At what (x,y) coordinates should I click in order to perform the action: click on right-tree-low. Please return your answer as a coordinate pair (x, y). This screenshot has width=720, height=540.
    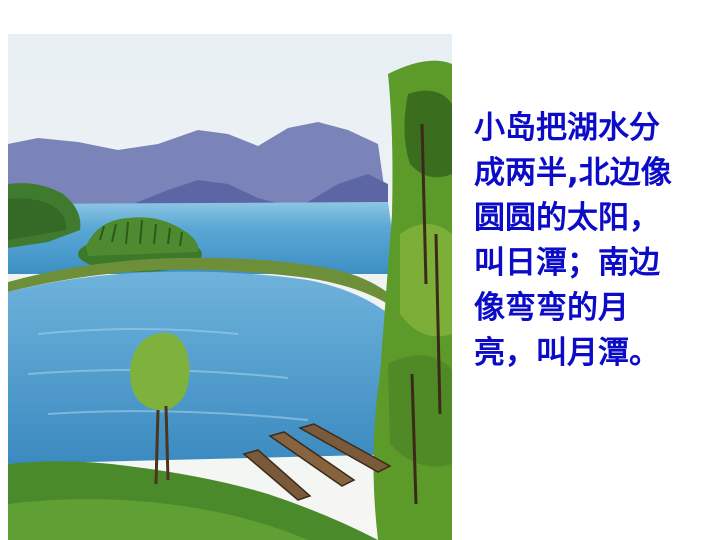
    Looking at the image, I should click on (420, 411).